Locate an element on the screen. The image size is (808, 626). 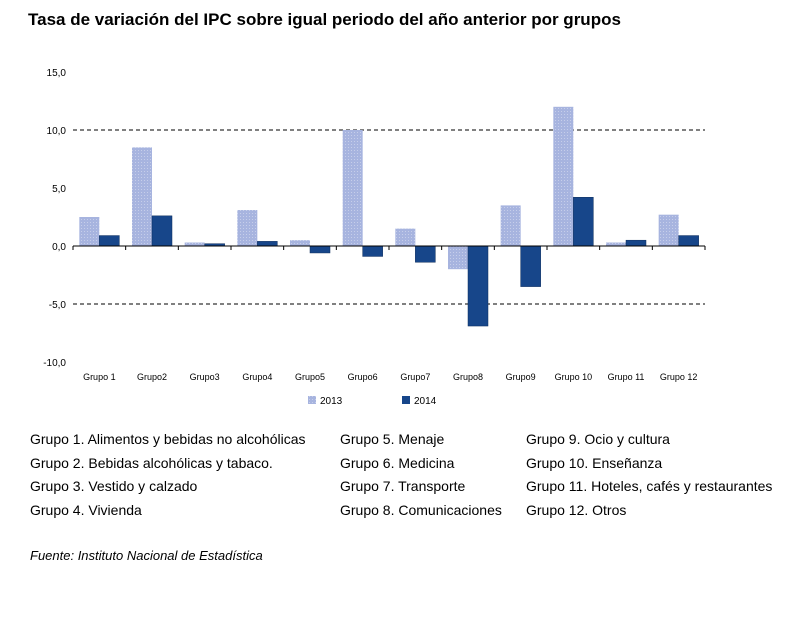
y-tick-label: 5,0 is located at coordinates (59, 189).